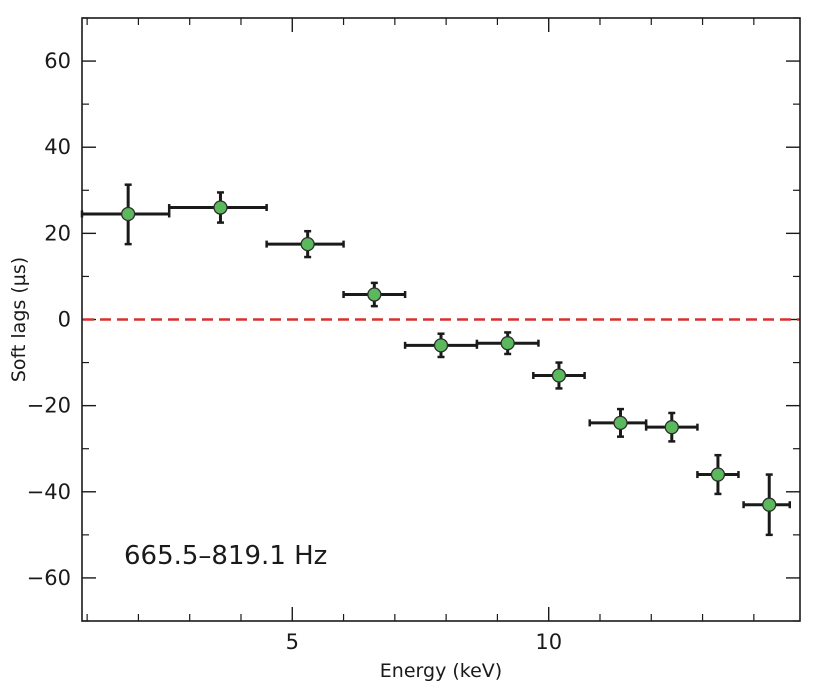 This screenshot has height=692, width=830. Describe the element at coordinates (49, 492) in the screenshot. I see `y-tick-label: −40` at that location.